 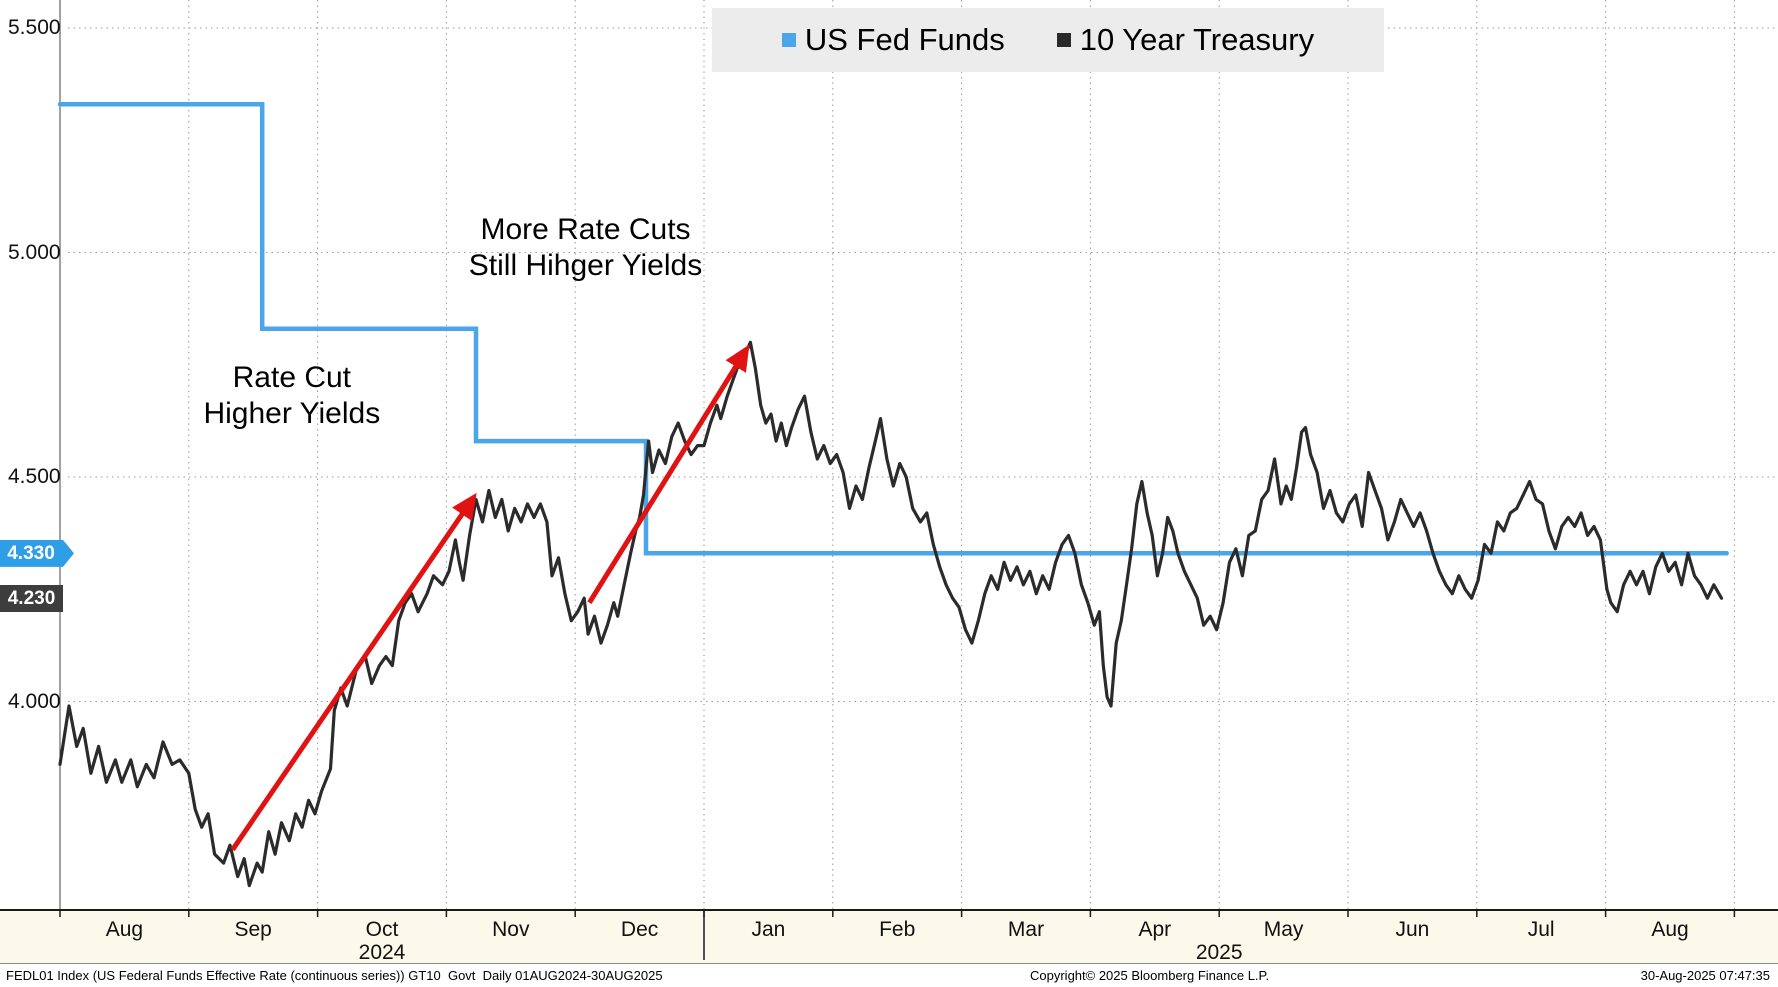 I want to click on x-month-label: Apr, so click(x=1155, y=929).